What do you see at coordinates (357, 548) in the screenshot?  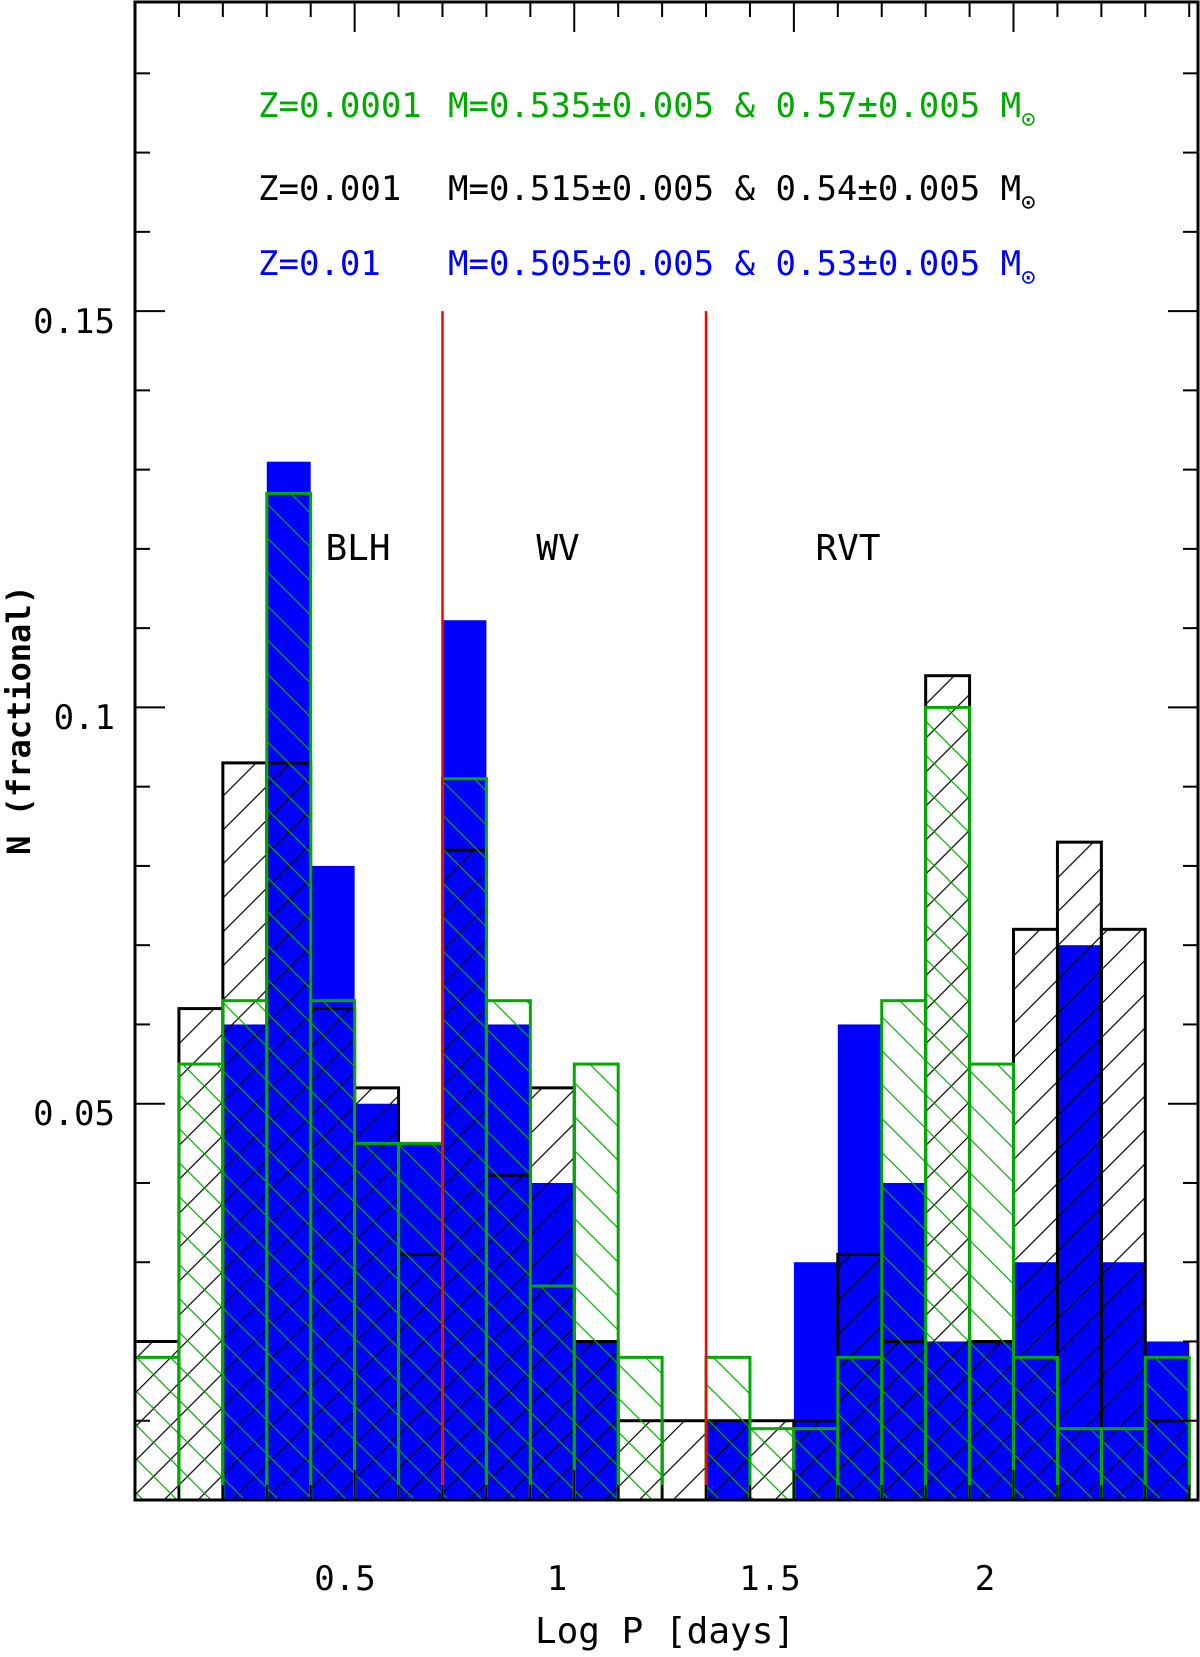 I see `region-label-blh: BLH` at bounding box center [357, 548].